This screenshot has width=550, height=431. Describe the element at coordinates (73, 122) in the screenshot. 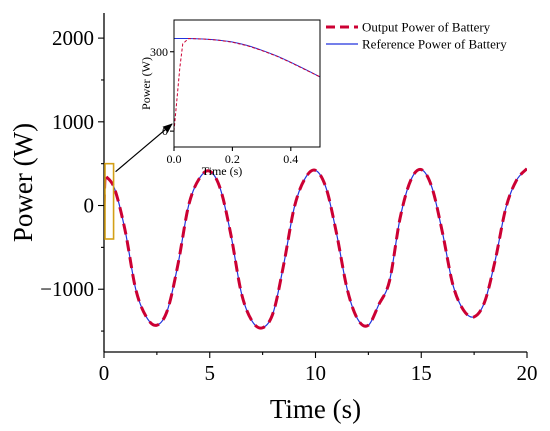

I see `main-y-tick-label: 1000` at that location.